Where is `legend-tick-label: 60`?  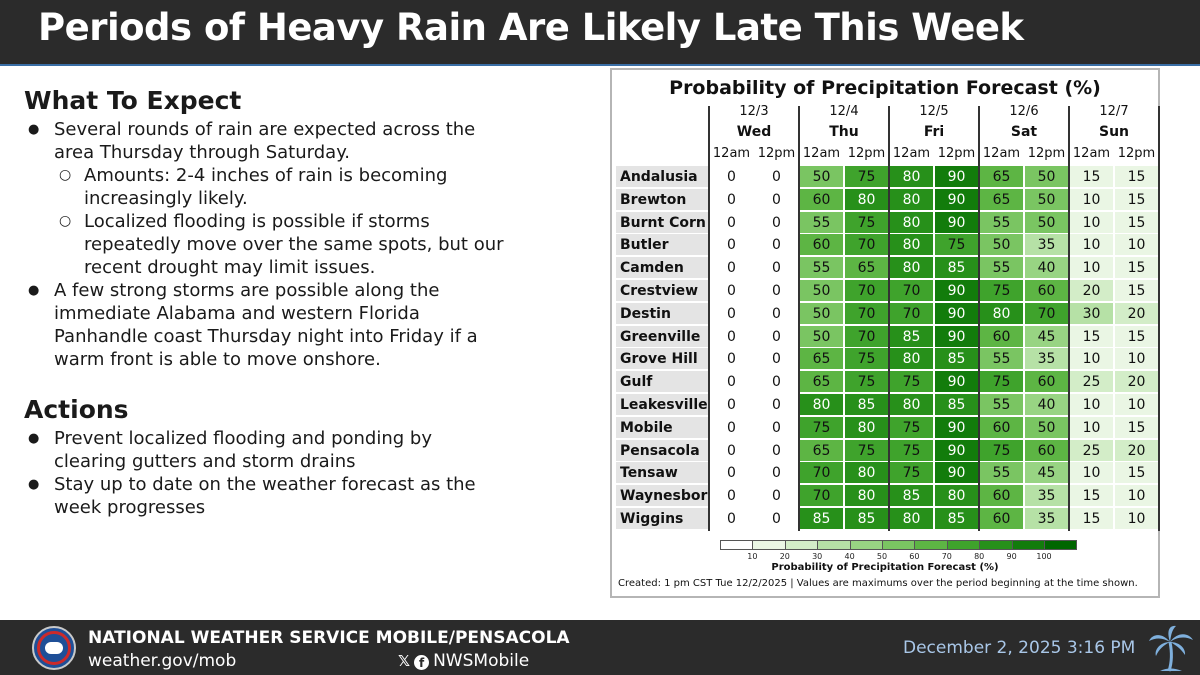 legend-tick-label: 60 is located at coordinates (914, 556).